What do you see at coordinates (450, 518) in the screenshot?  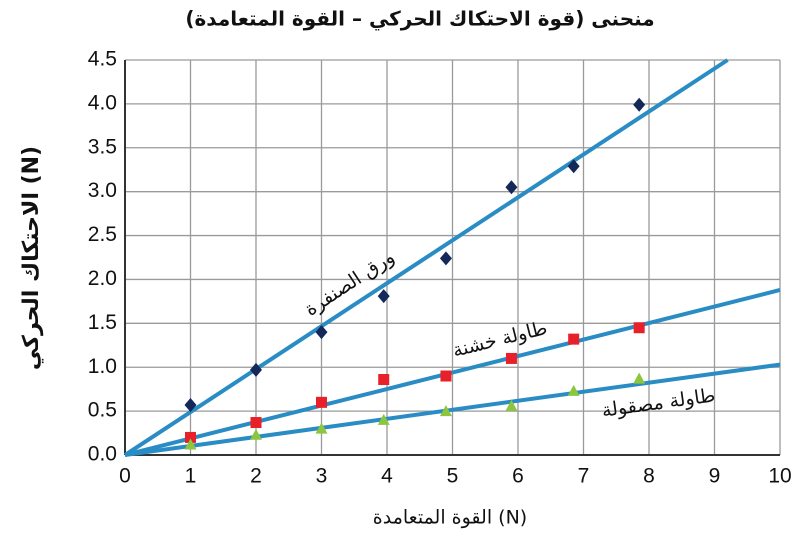 I see `x-axis-label: القوة المتعامدة (N)` at bounding box center [450, 518].